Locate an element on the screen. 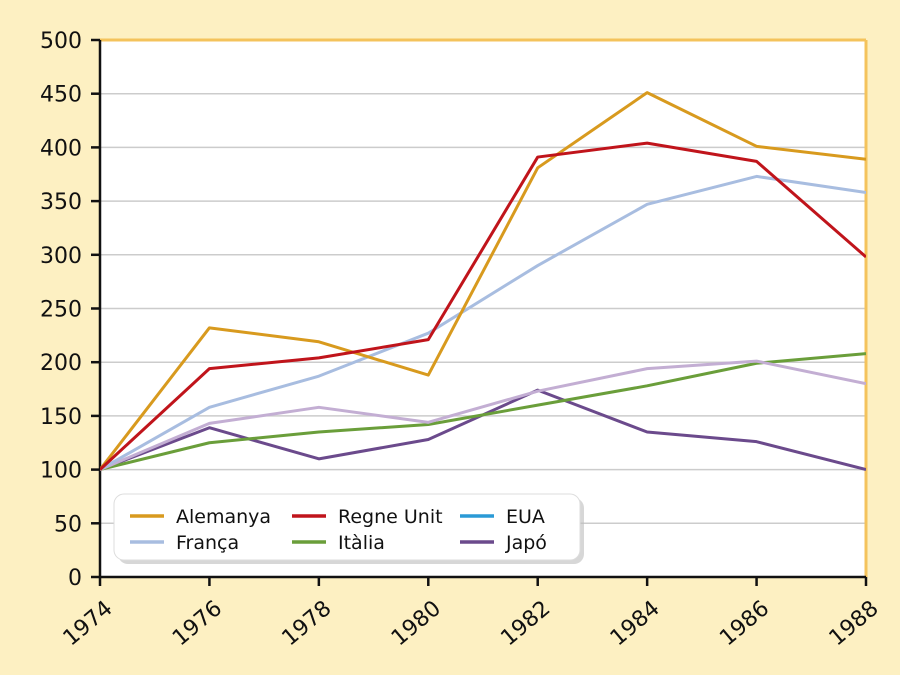 The width and height of the screenshot is (900, 675). x-tick-label-1982: 1982 is located at coordinates (525, 623).